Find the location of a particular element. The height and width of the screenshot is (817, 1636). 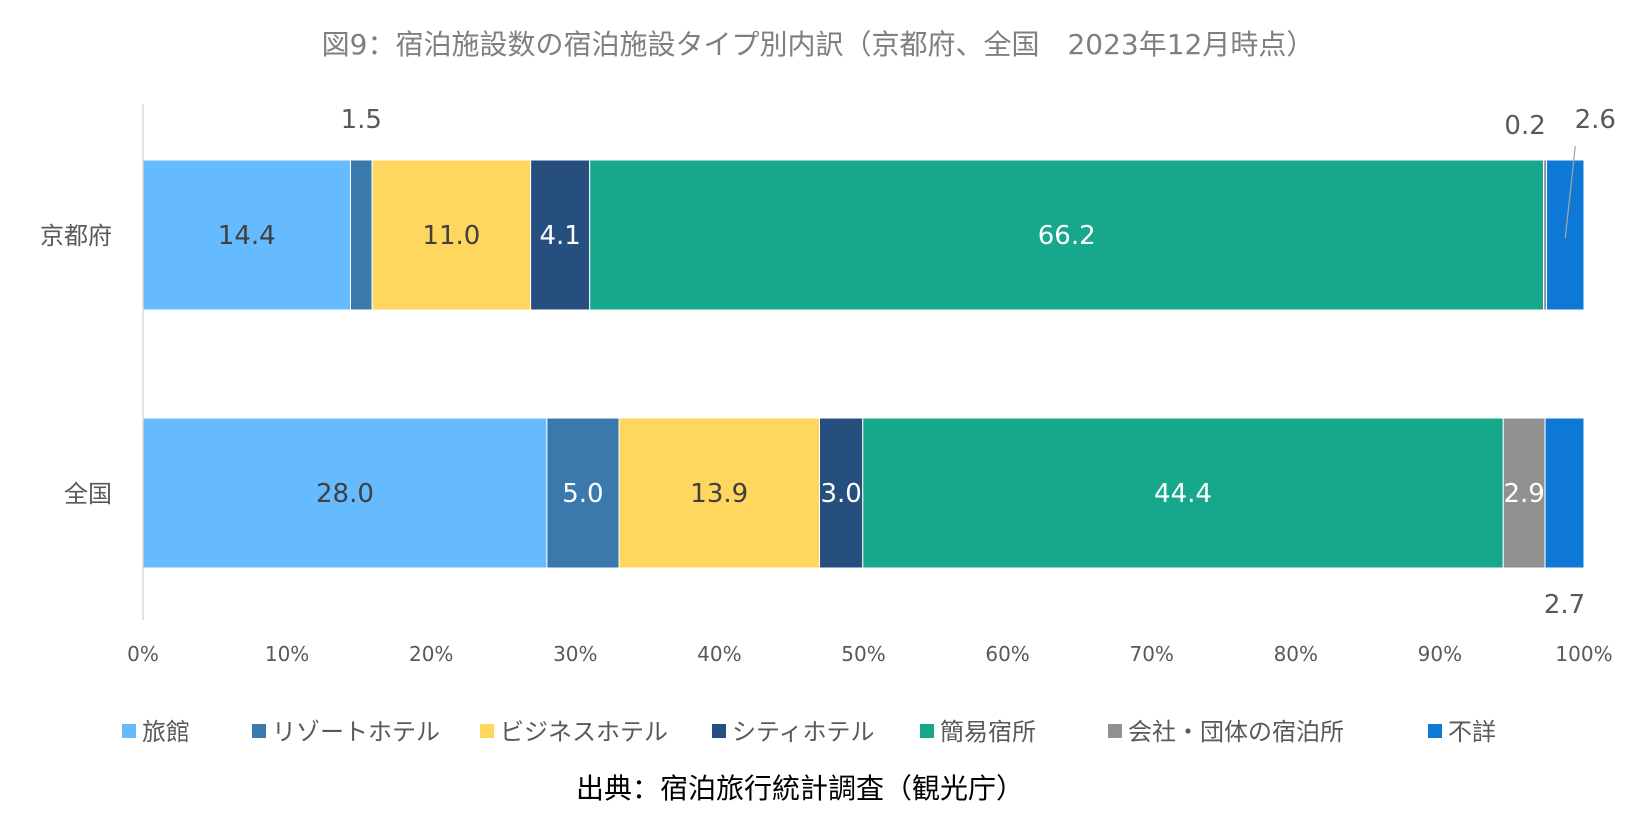

data-label: 13.9 is located at coordinates (719, 494).